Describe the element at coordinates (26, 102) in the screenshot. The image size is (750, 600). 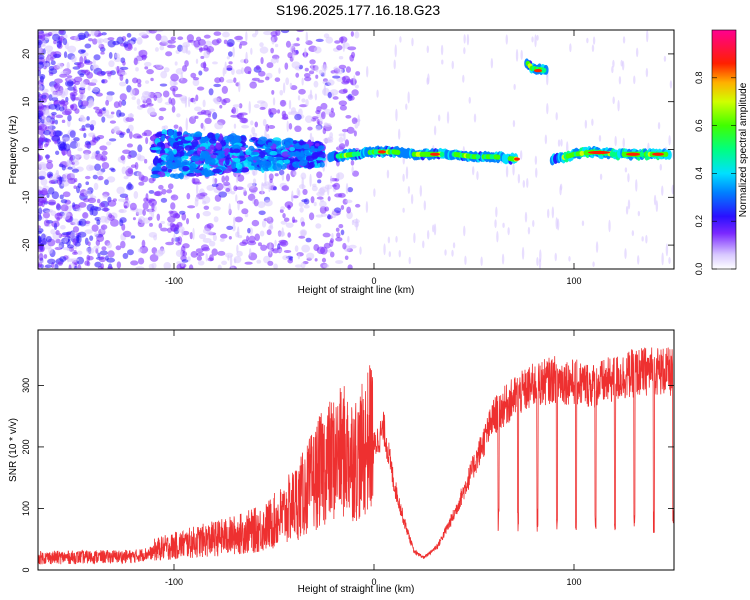
I see `spectrogram-ytick-label: 10` at that location.